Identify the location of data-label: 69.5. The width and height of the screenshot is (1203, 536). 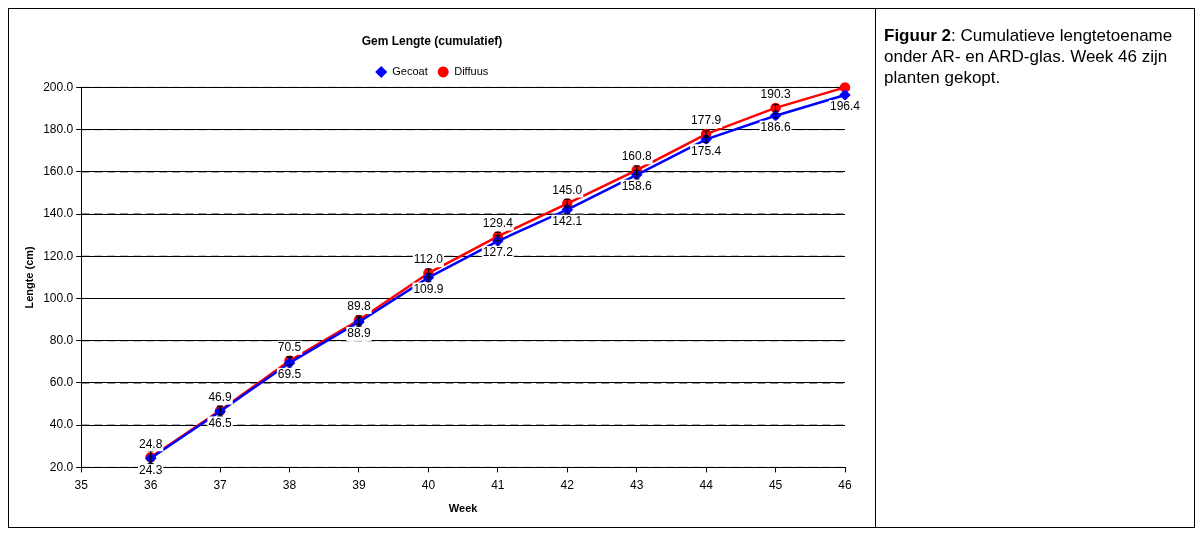
(289, 374).